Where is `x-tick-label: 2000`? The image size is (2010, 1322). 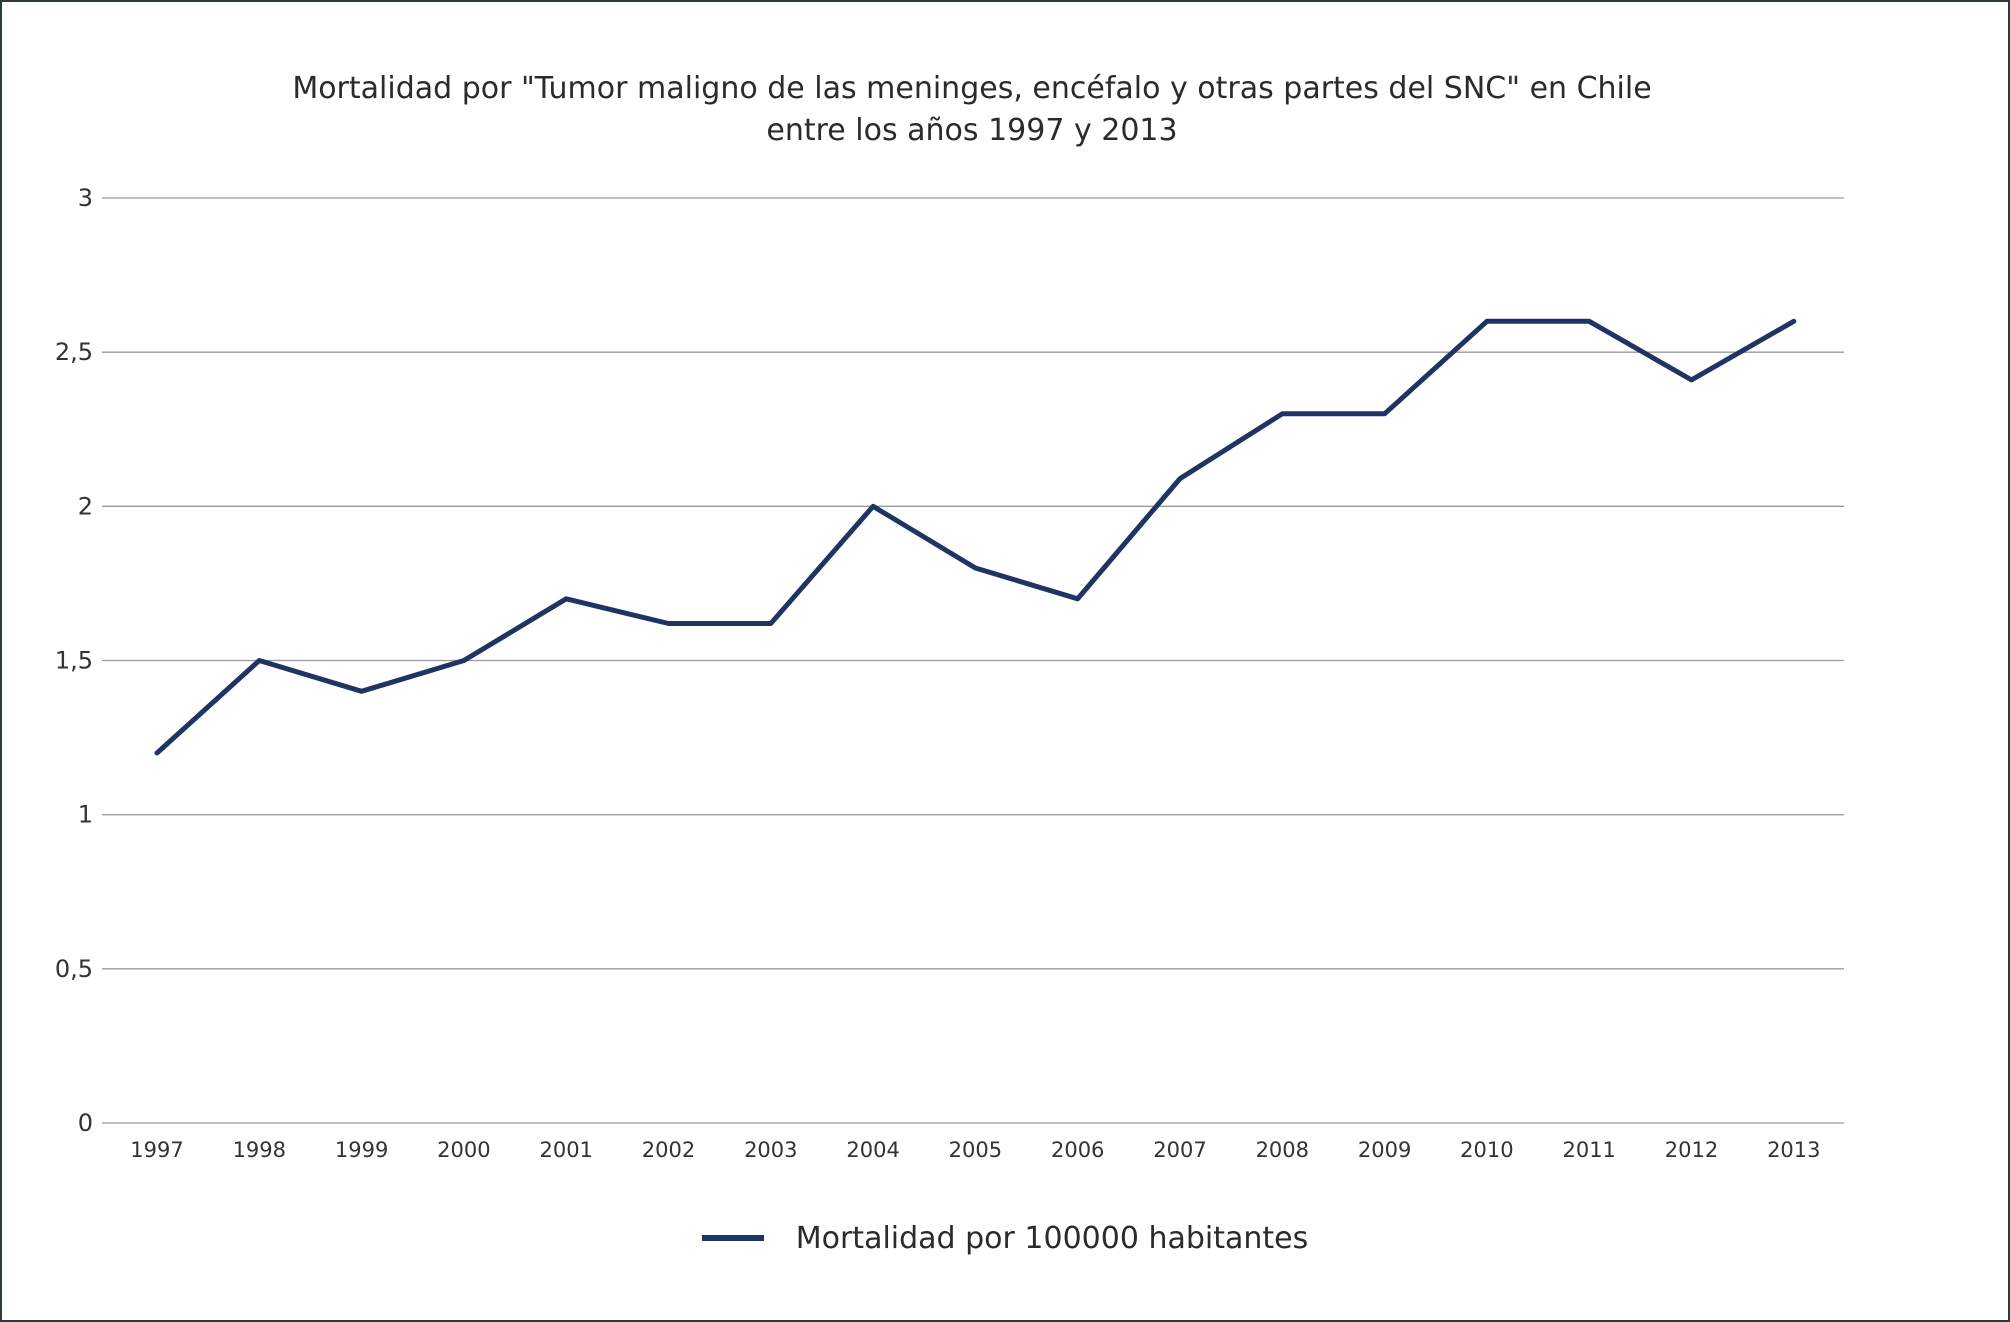
x-tick-label: 2000 is located at coordinates (463, 1150).